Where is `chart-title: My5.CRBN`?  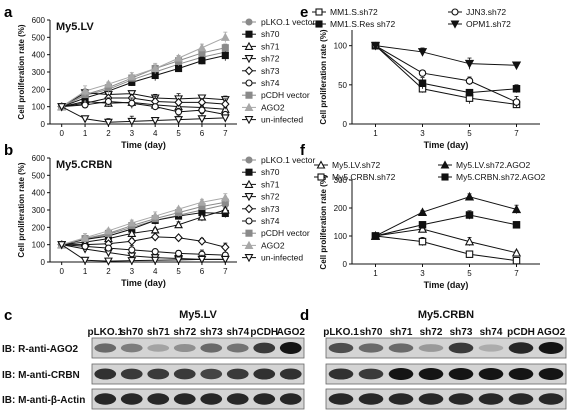
chart-title: My5.CRBN is located at coordinates (84, 165).